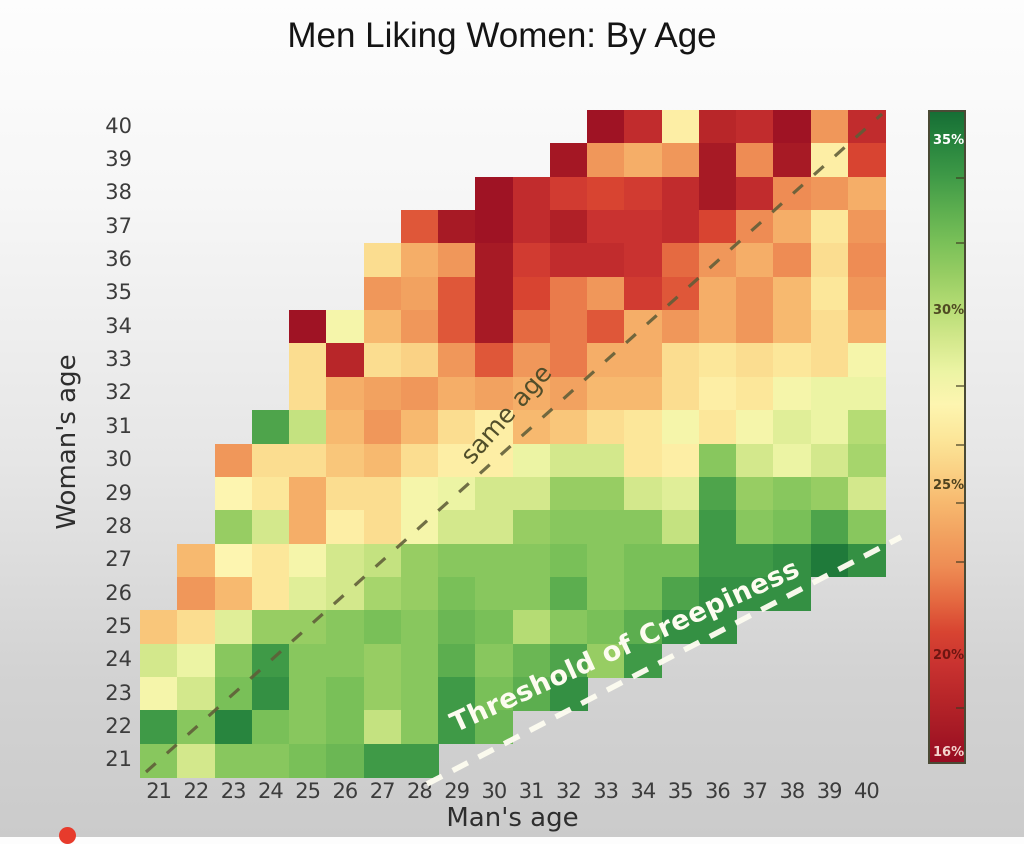 The width and height of the screenshot is (1024, 844). I want to click on y-tick-label: 27, so click(118, 559).